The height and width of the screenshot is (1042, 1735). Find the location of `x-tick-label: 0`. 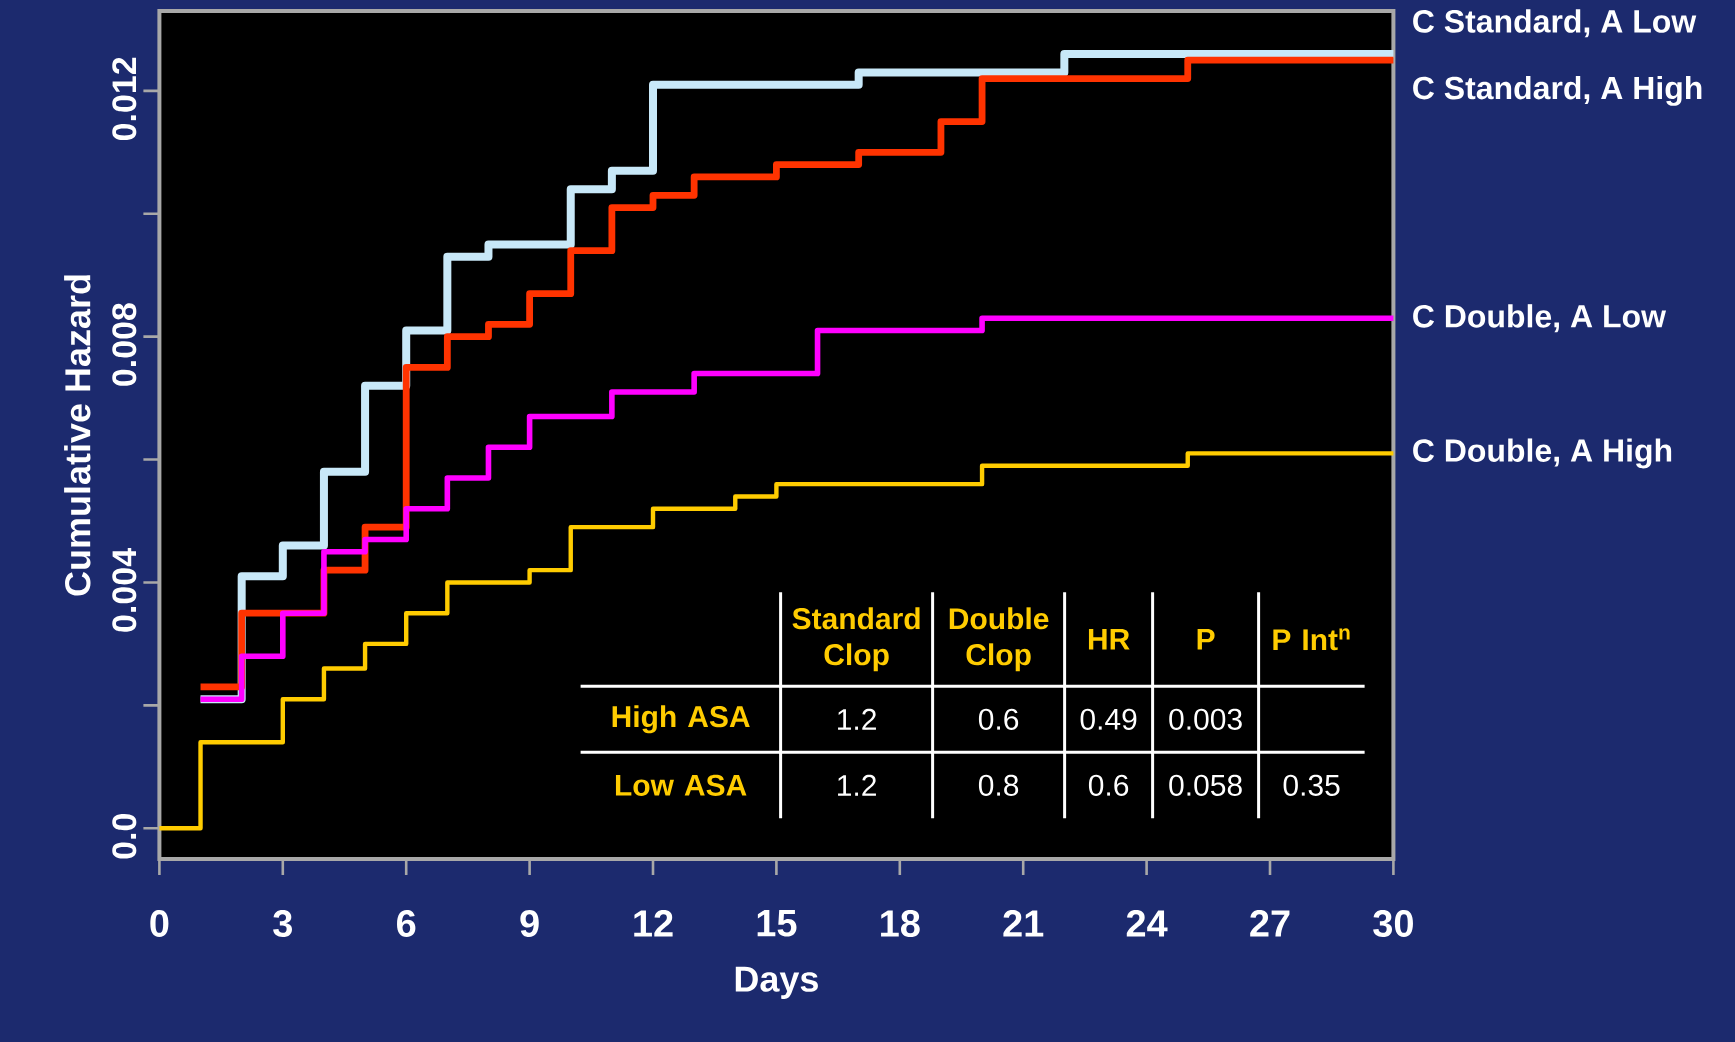

x-tick-label: 0 is located at coordinates (159, 923).